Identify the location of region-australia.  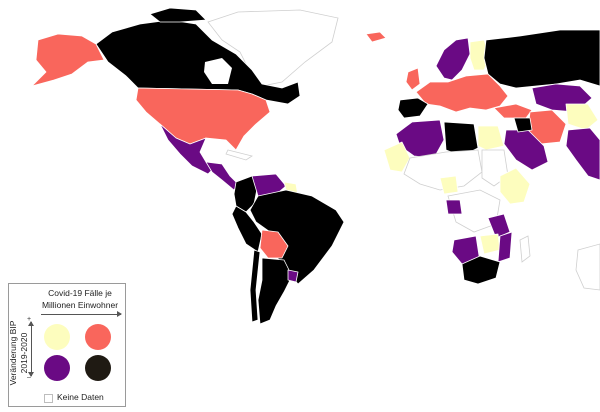
(587, 267).